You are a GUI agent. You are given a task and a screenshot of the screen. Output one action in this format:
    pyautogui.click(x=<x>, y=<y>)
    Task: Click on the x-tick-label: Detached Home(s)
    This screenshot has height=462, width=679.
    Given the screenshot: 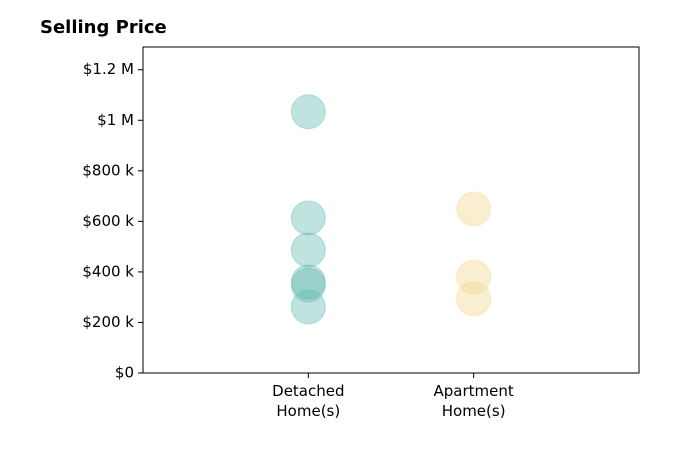 What is the action you would take?
    pyautogui.click(x=308, y=401)
    